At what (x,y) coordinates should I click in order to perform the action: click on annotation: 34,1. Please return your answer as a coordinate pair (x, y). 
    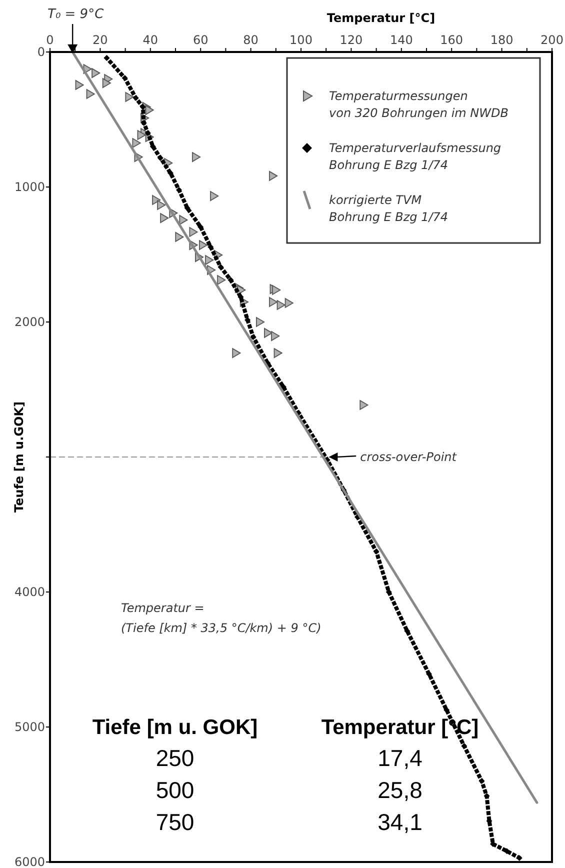
    Looking at the image, I should click on (400, 822).